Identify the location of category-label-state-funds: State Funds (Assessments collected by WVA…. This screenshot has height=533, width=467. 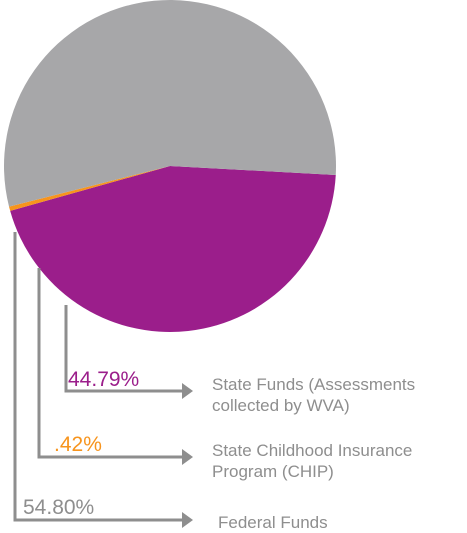
(313, 395).